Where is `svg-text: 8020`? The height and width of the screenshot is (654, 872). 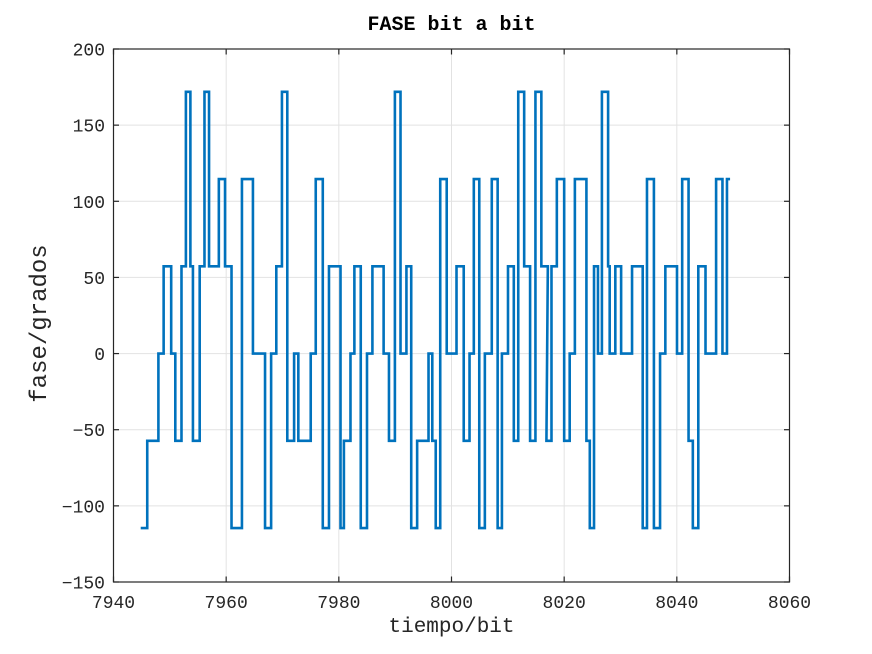
svg-text: 8020 is located at coordinates (564, 604).